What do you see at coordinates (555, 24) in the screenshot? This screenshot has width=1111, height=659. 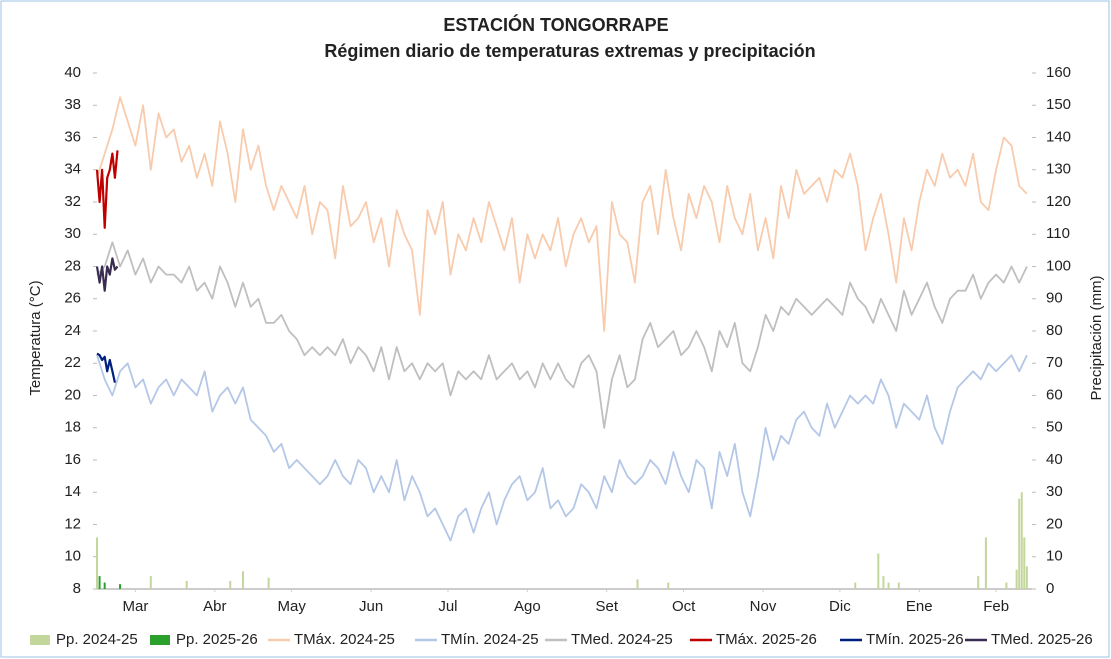 I see `chart-title: ESTACIÓN TONGORRAPE` at bounding box center [555, 24].